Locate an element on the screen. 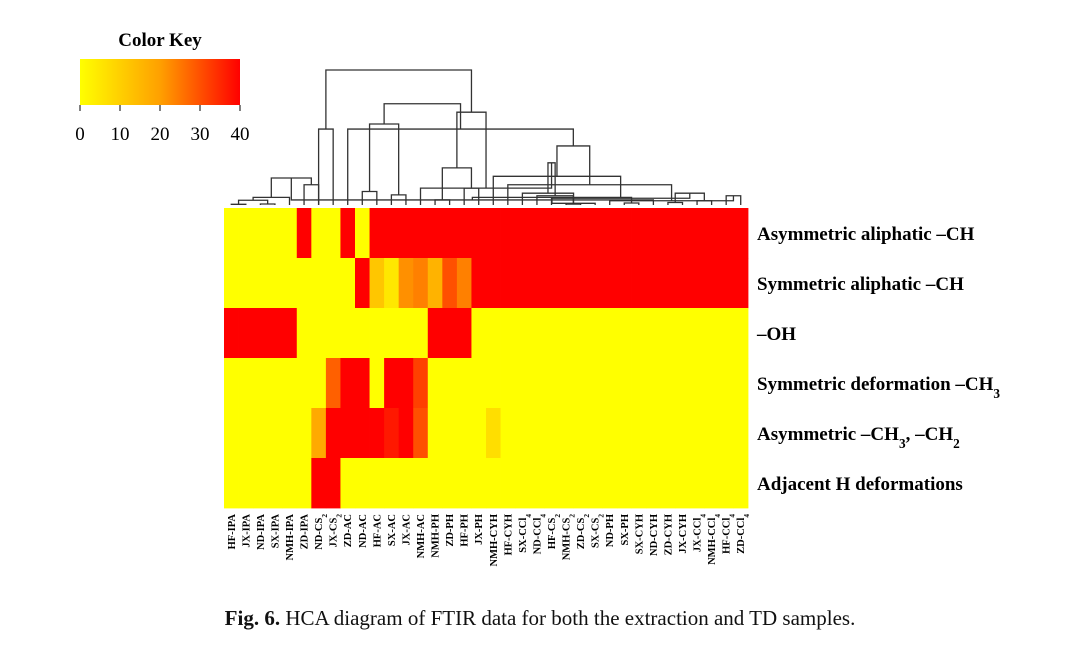 The width and height of the screenshot is (1080, 661). column-label: SX-CYH is located at coordinates (639, 534).